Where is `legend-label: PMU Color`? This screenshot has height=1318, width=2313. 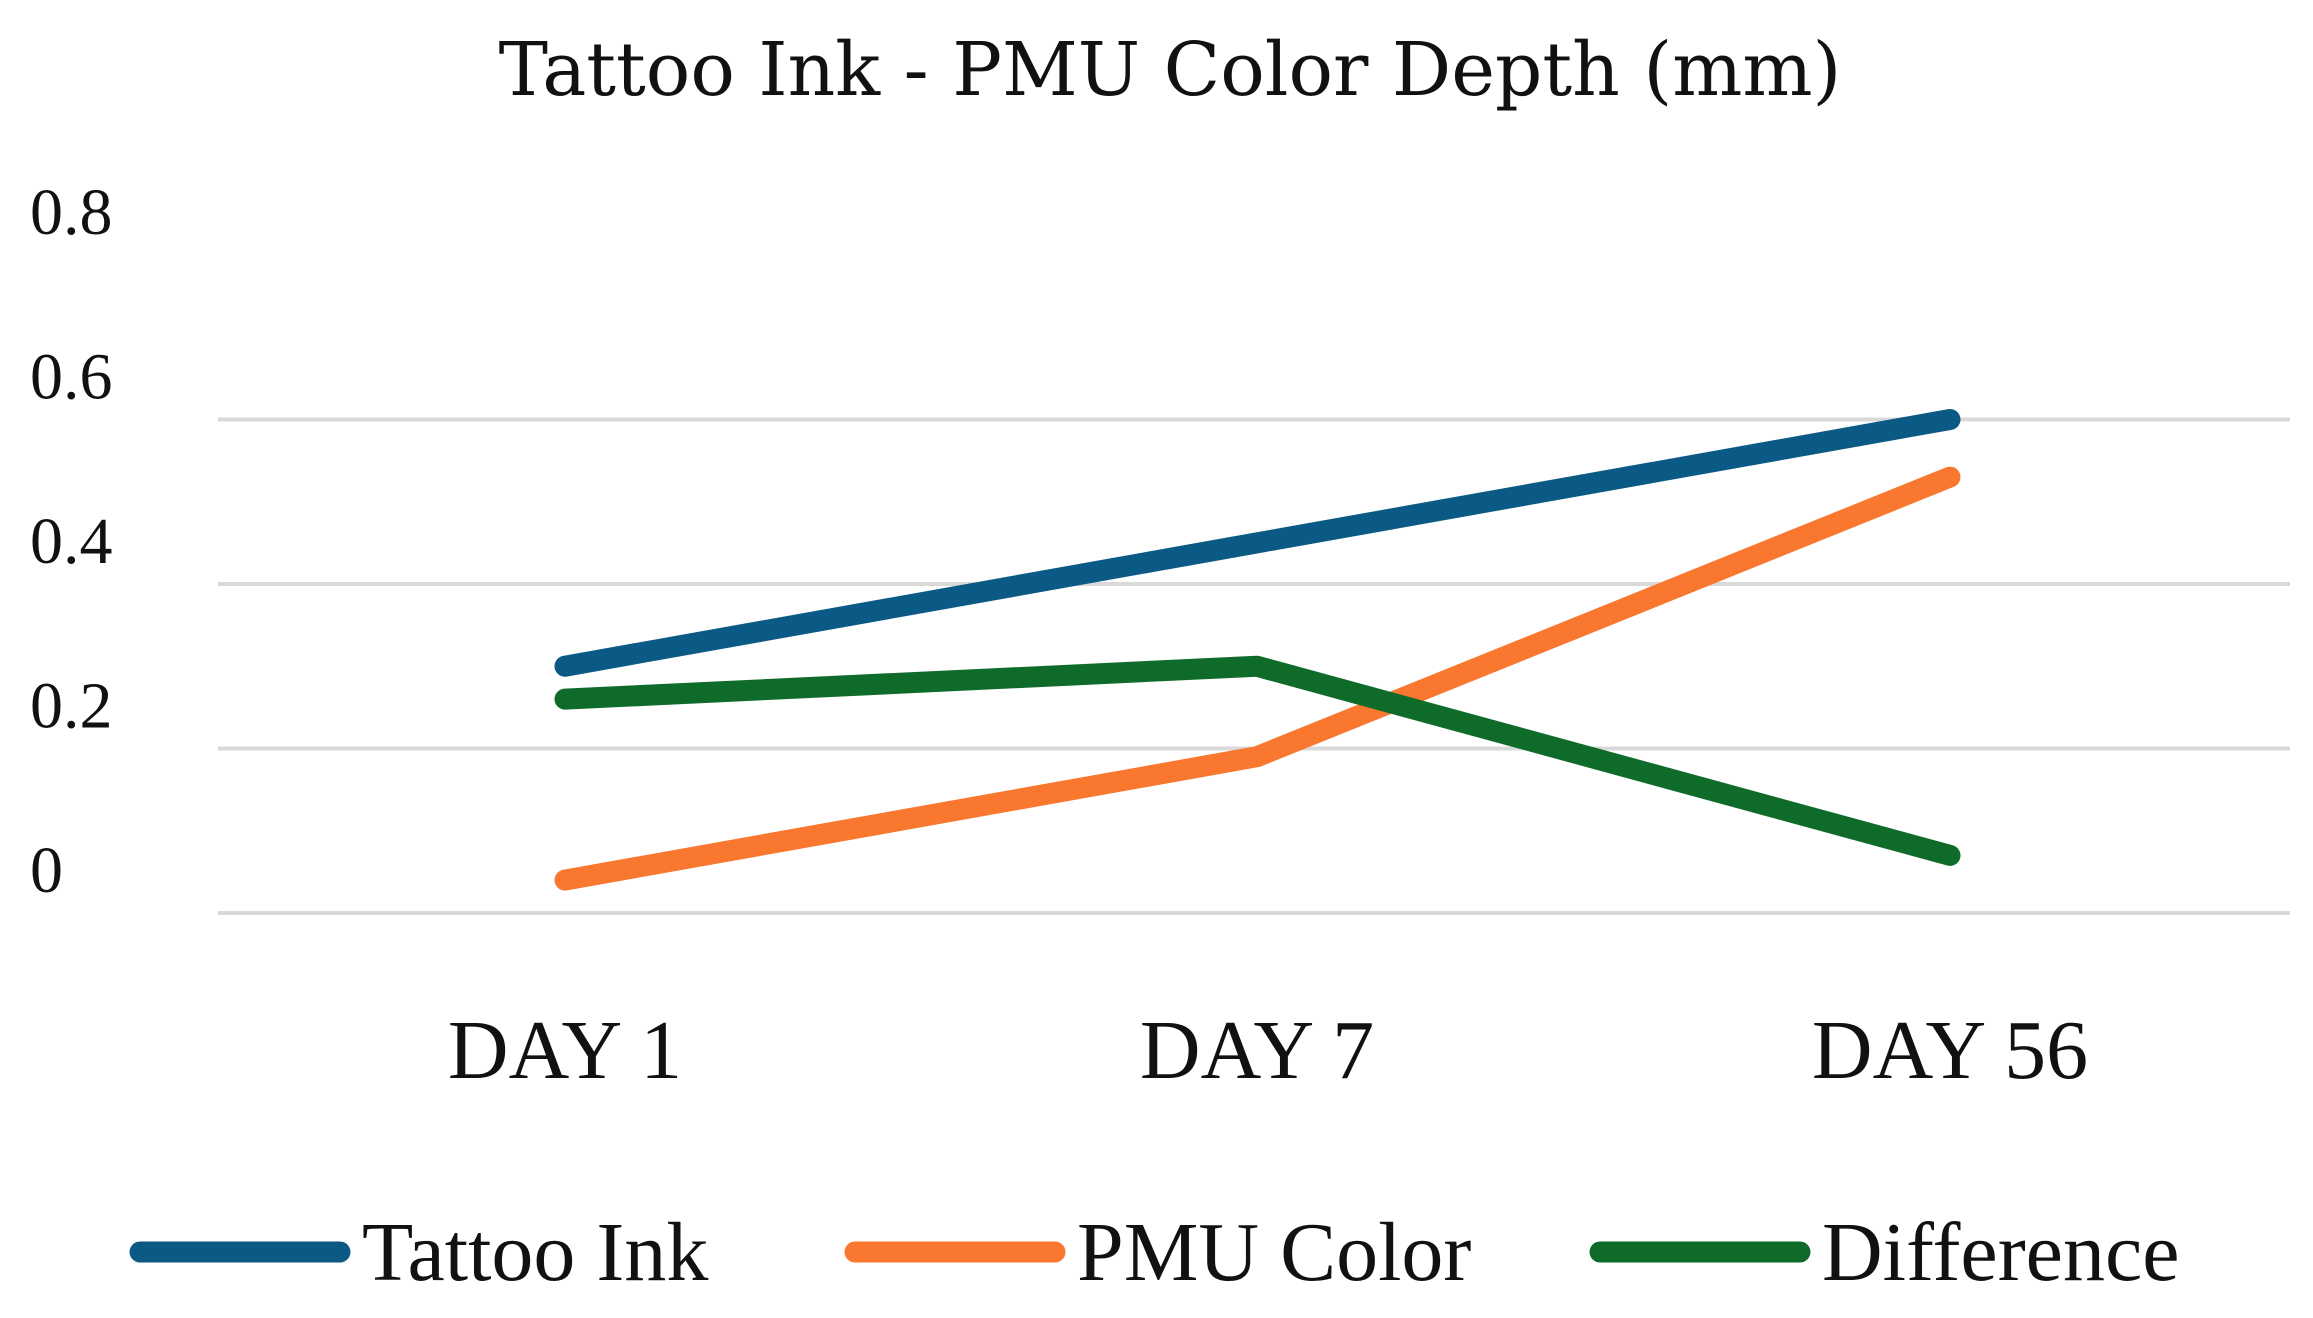 legend-label: PMU Color is located at coordinates (1274, 1252).